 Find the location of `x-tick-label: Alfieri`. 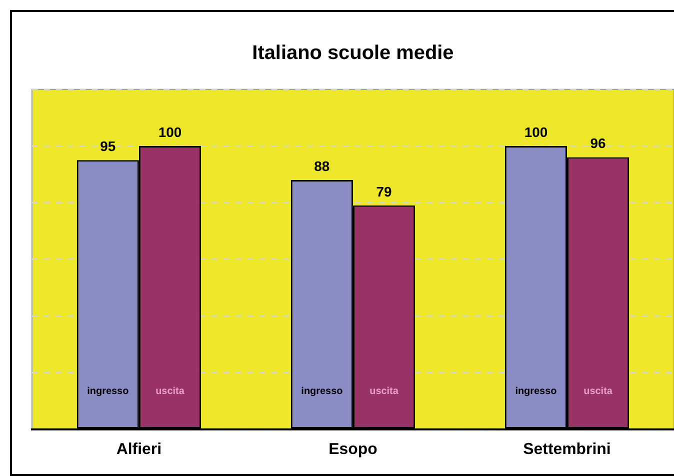

x-tick-label: Alfieri is located at coordinates (139, 449).